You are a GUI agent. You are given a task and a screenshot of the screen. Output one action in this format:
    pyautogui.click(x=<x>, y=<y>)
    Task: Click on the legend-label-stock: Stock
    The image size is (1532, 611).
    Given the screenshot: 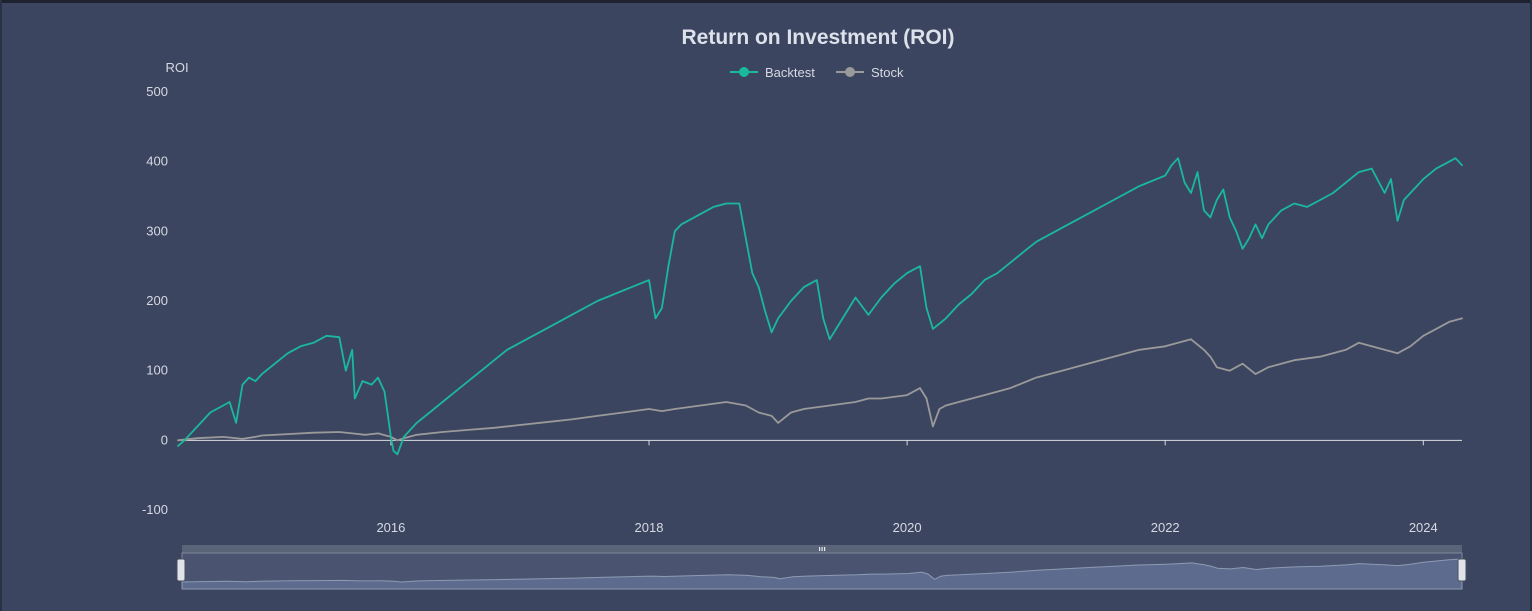 What is the action you would take?
    pyautogui.click(x=887, y=72)
    